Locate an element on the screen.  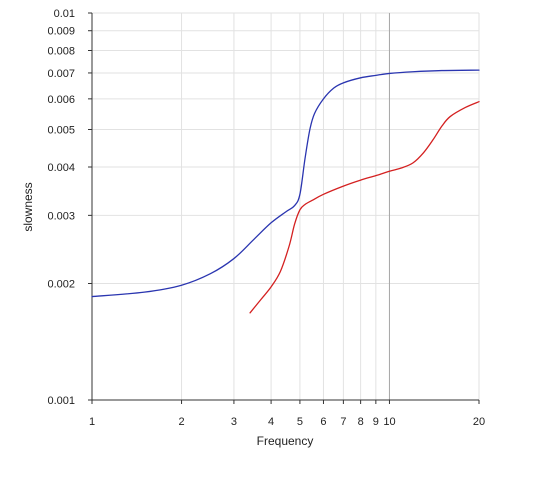
y-tick-label: 0.008 is located at coordinates (61, 52).